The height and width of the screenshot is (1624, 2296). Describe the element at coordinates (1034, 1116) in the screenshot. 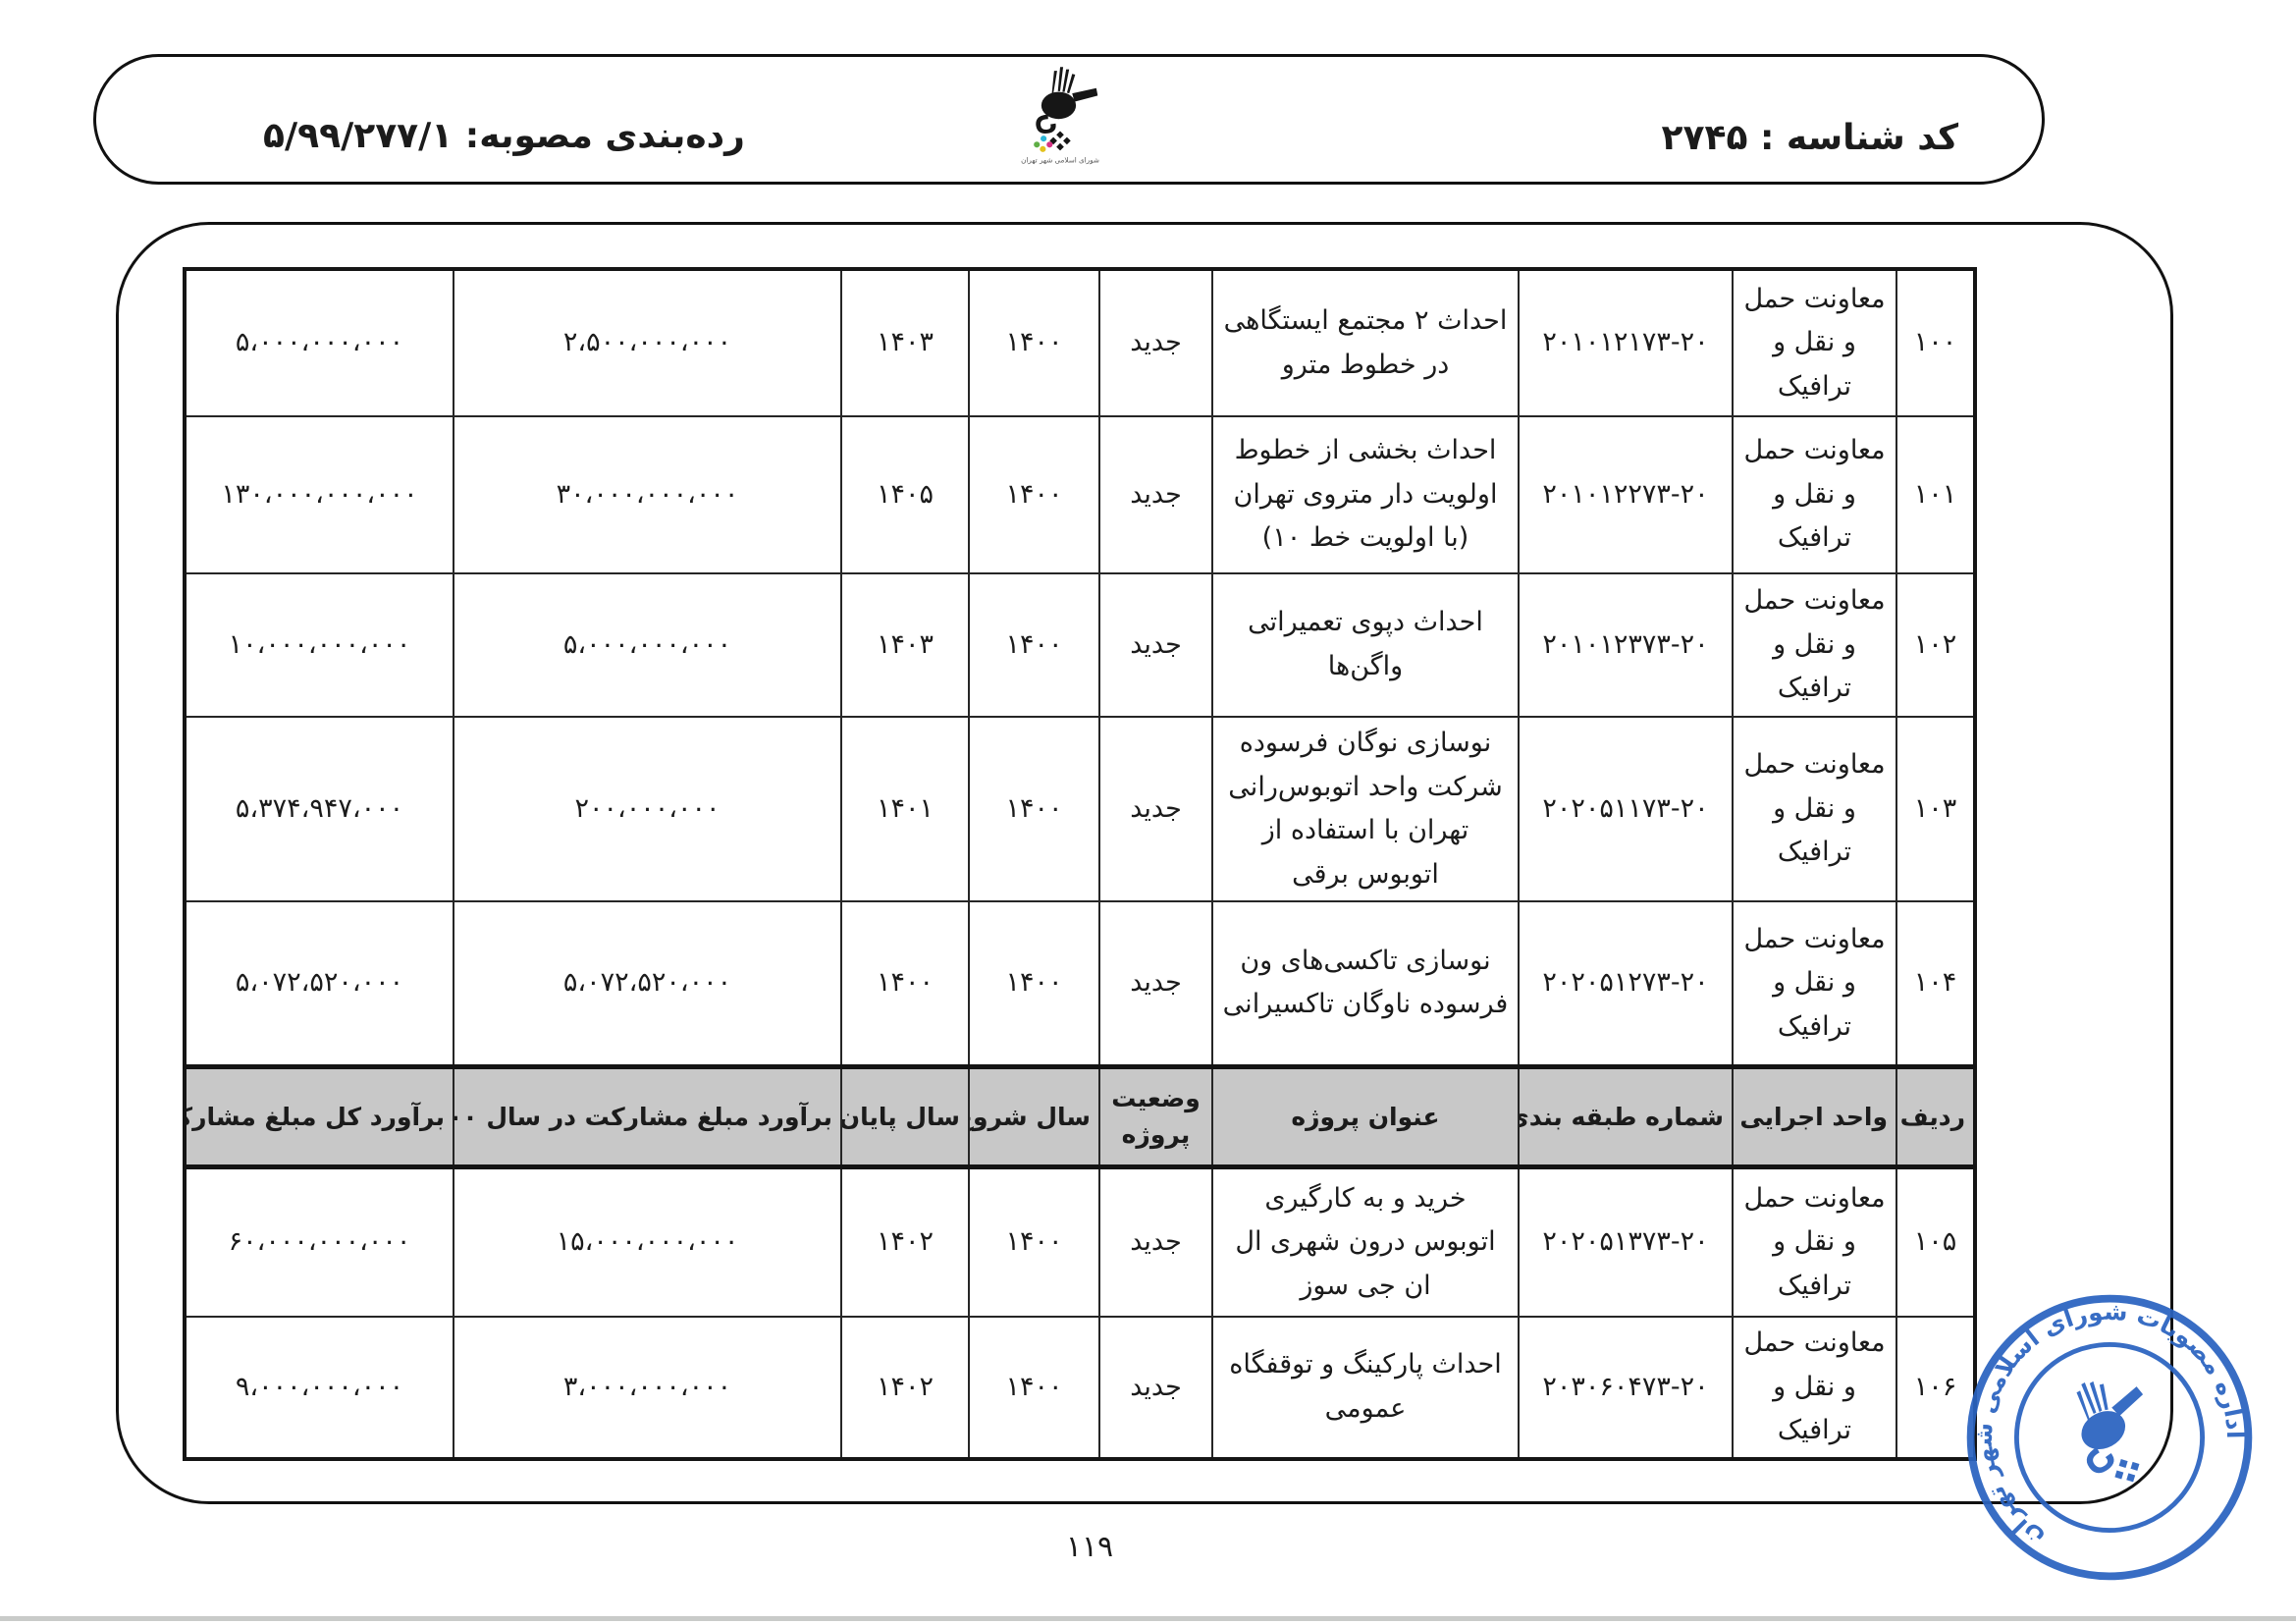

I see `col-header-start-year: سال شروع` at that location.